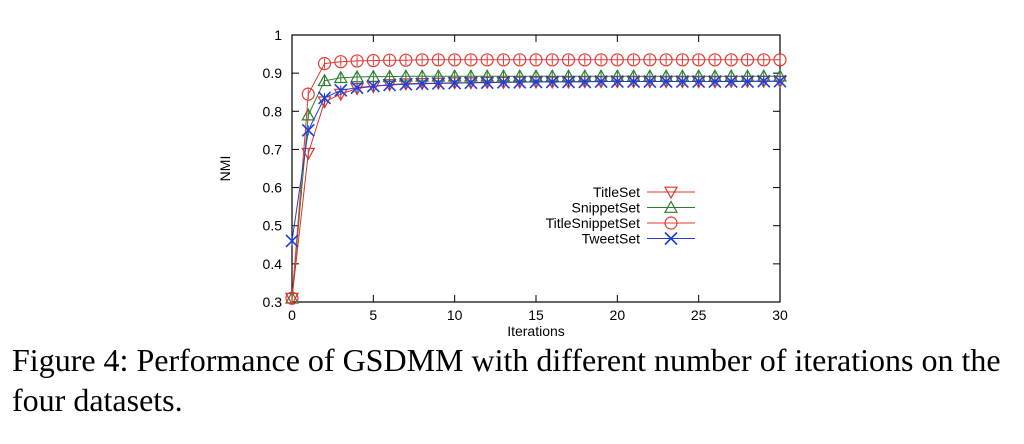 This screenshot has height=444, width=1024. I want to click on x-tick-label: 0, so click(292, 315).